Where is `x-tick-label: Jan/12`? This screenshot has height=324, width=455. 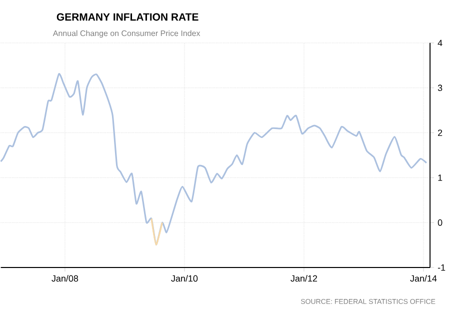
x-tick-label: Jan/12 is located at coordinates (304, 278).